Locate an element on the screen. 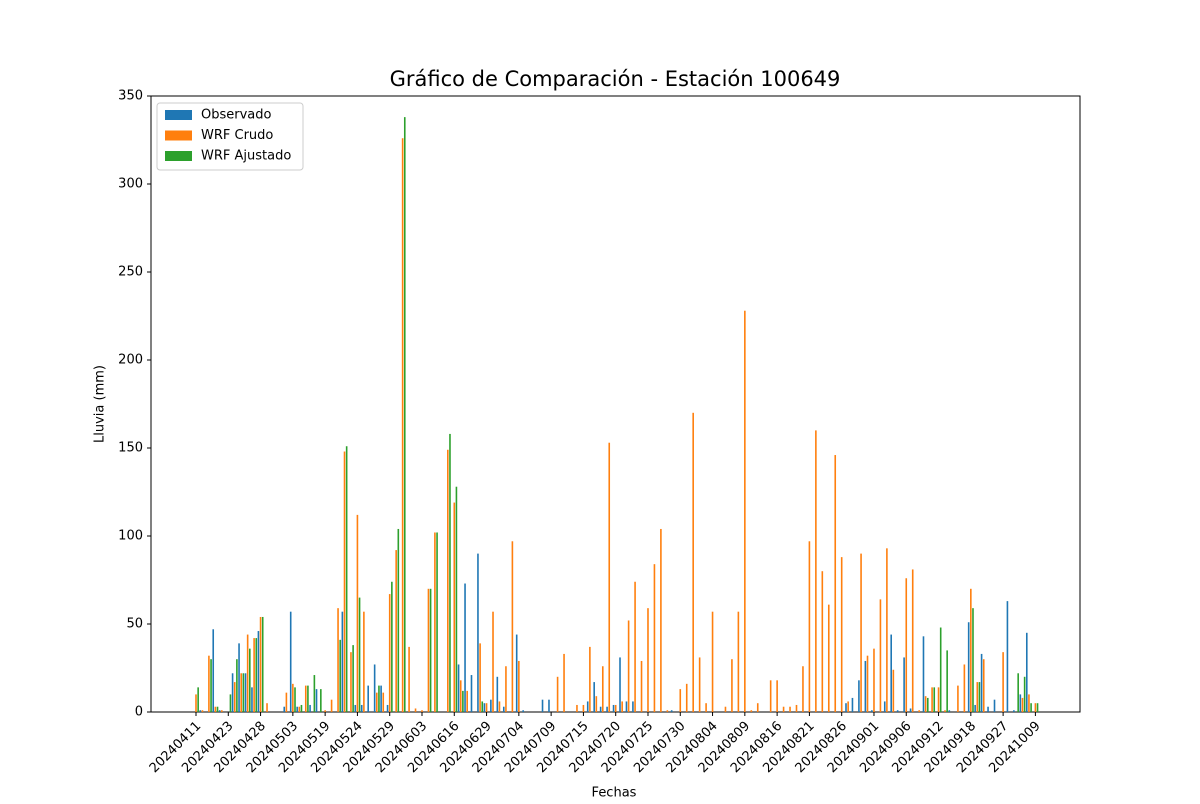  y-tick-label: 100 is located at coordinates (130, 536).